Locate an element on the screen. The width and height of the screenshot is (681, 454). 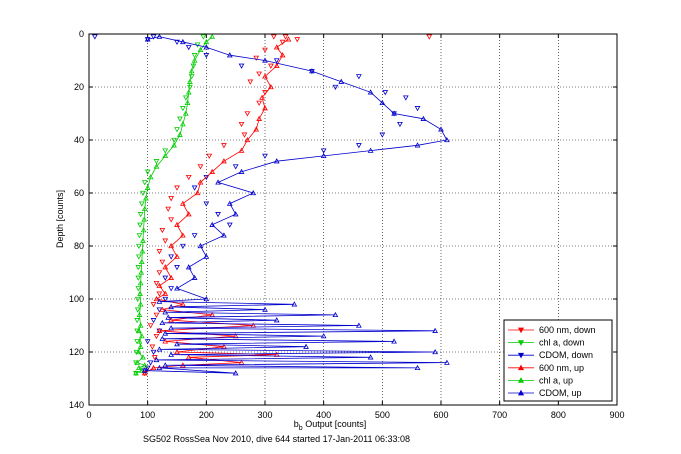
x-axis-label-base: b is located at coordinates (296, 424).